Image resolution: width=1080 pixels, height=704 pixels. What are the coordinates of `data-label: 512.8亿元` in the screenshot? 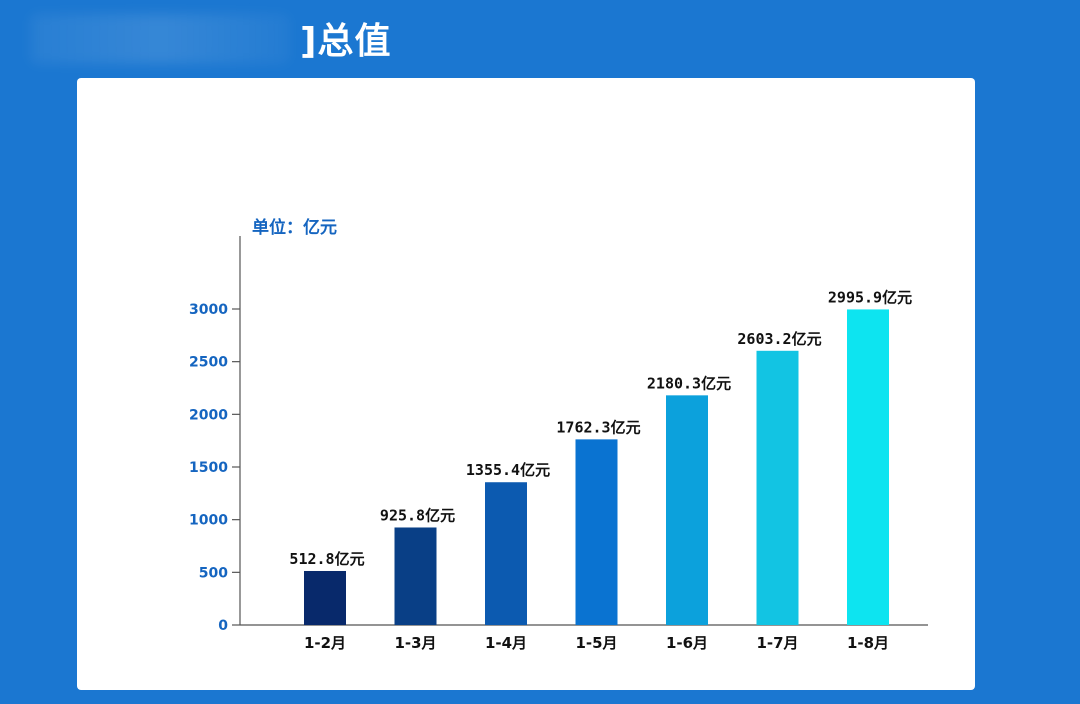 It's located at (326, 559).